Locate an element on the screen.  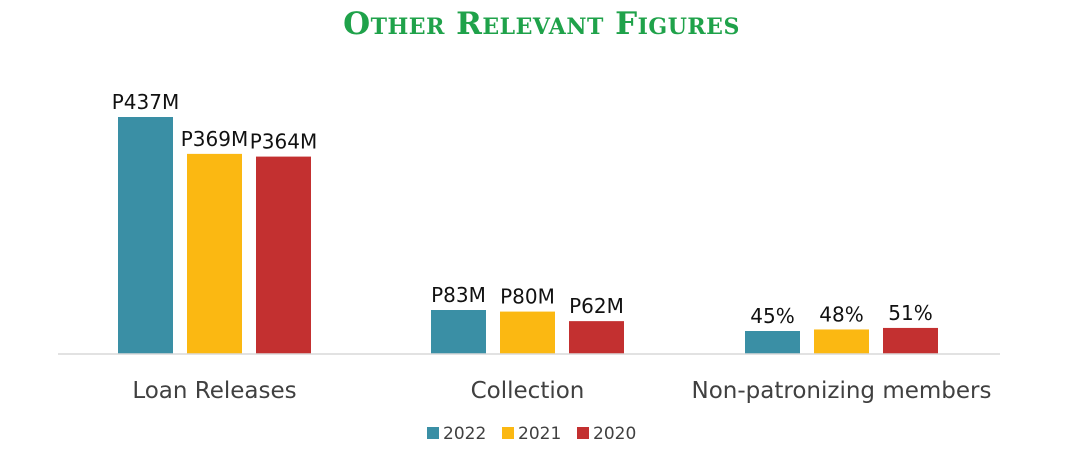
data-label-2021-1: P80M is located at coordinates (527, 297).